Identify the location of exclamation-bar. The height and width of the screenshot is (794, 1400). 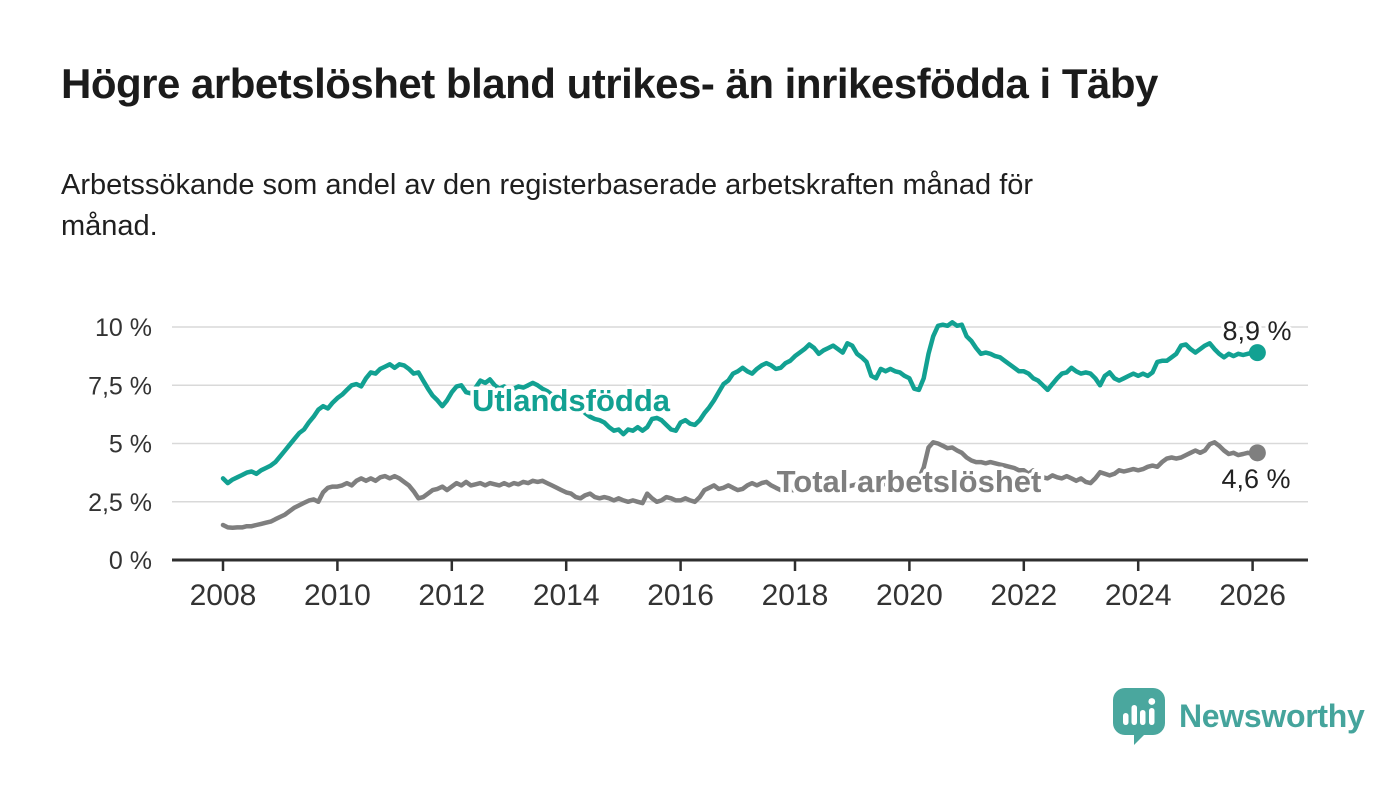
(1152, 716).